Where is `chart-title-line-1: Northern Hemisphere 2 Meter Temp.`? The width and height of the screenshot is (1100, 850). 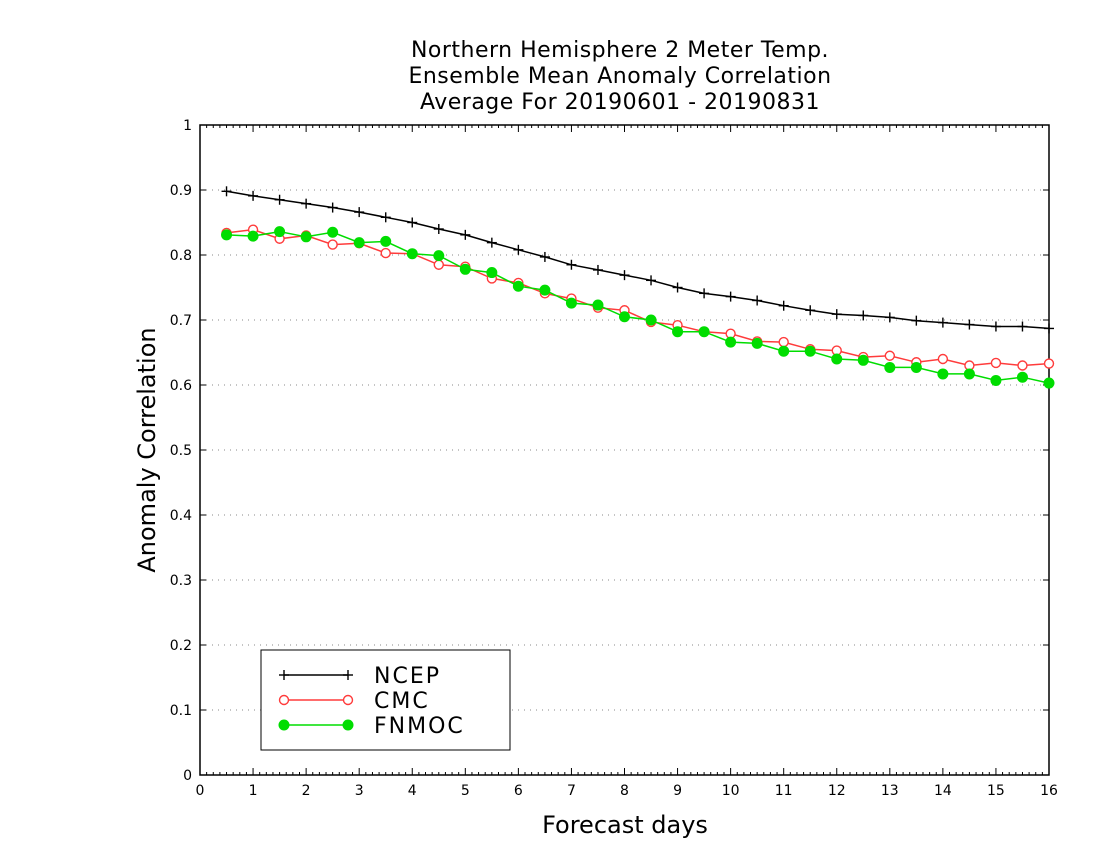 chart-title-line-1: Northern Hemisphere 2 Meter Temp. is located at coordinates (620, 50).